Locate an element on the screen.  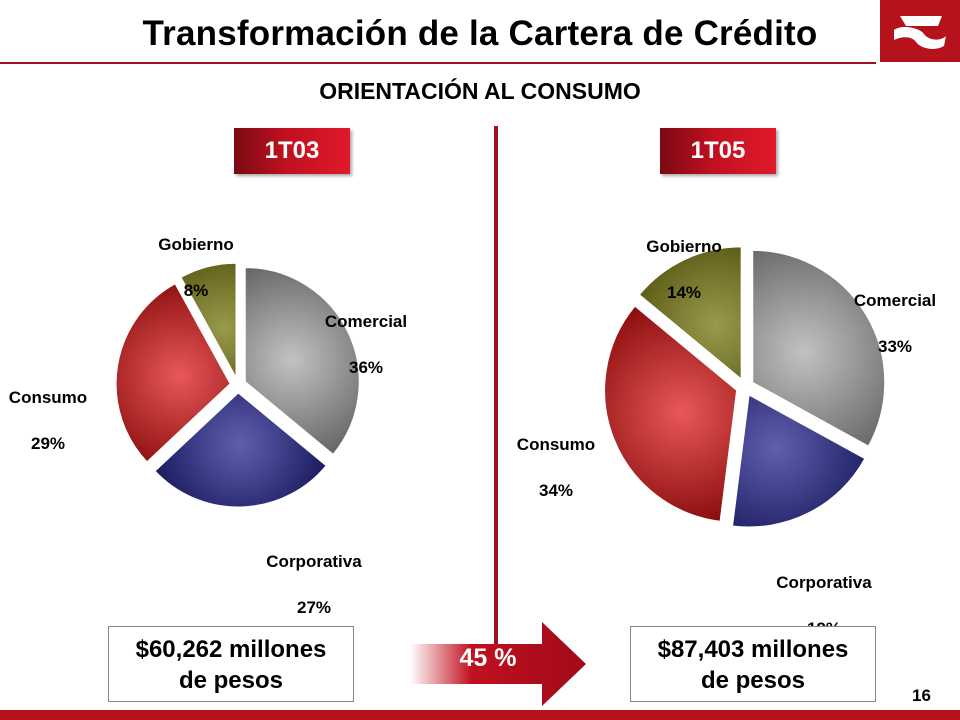
slice-label-1t03-comercial: Comercial 36% is located at coordinates (366, 333).